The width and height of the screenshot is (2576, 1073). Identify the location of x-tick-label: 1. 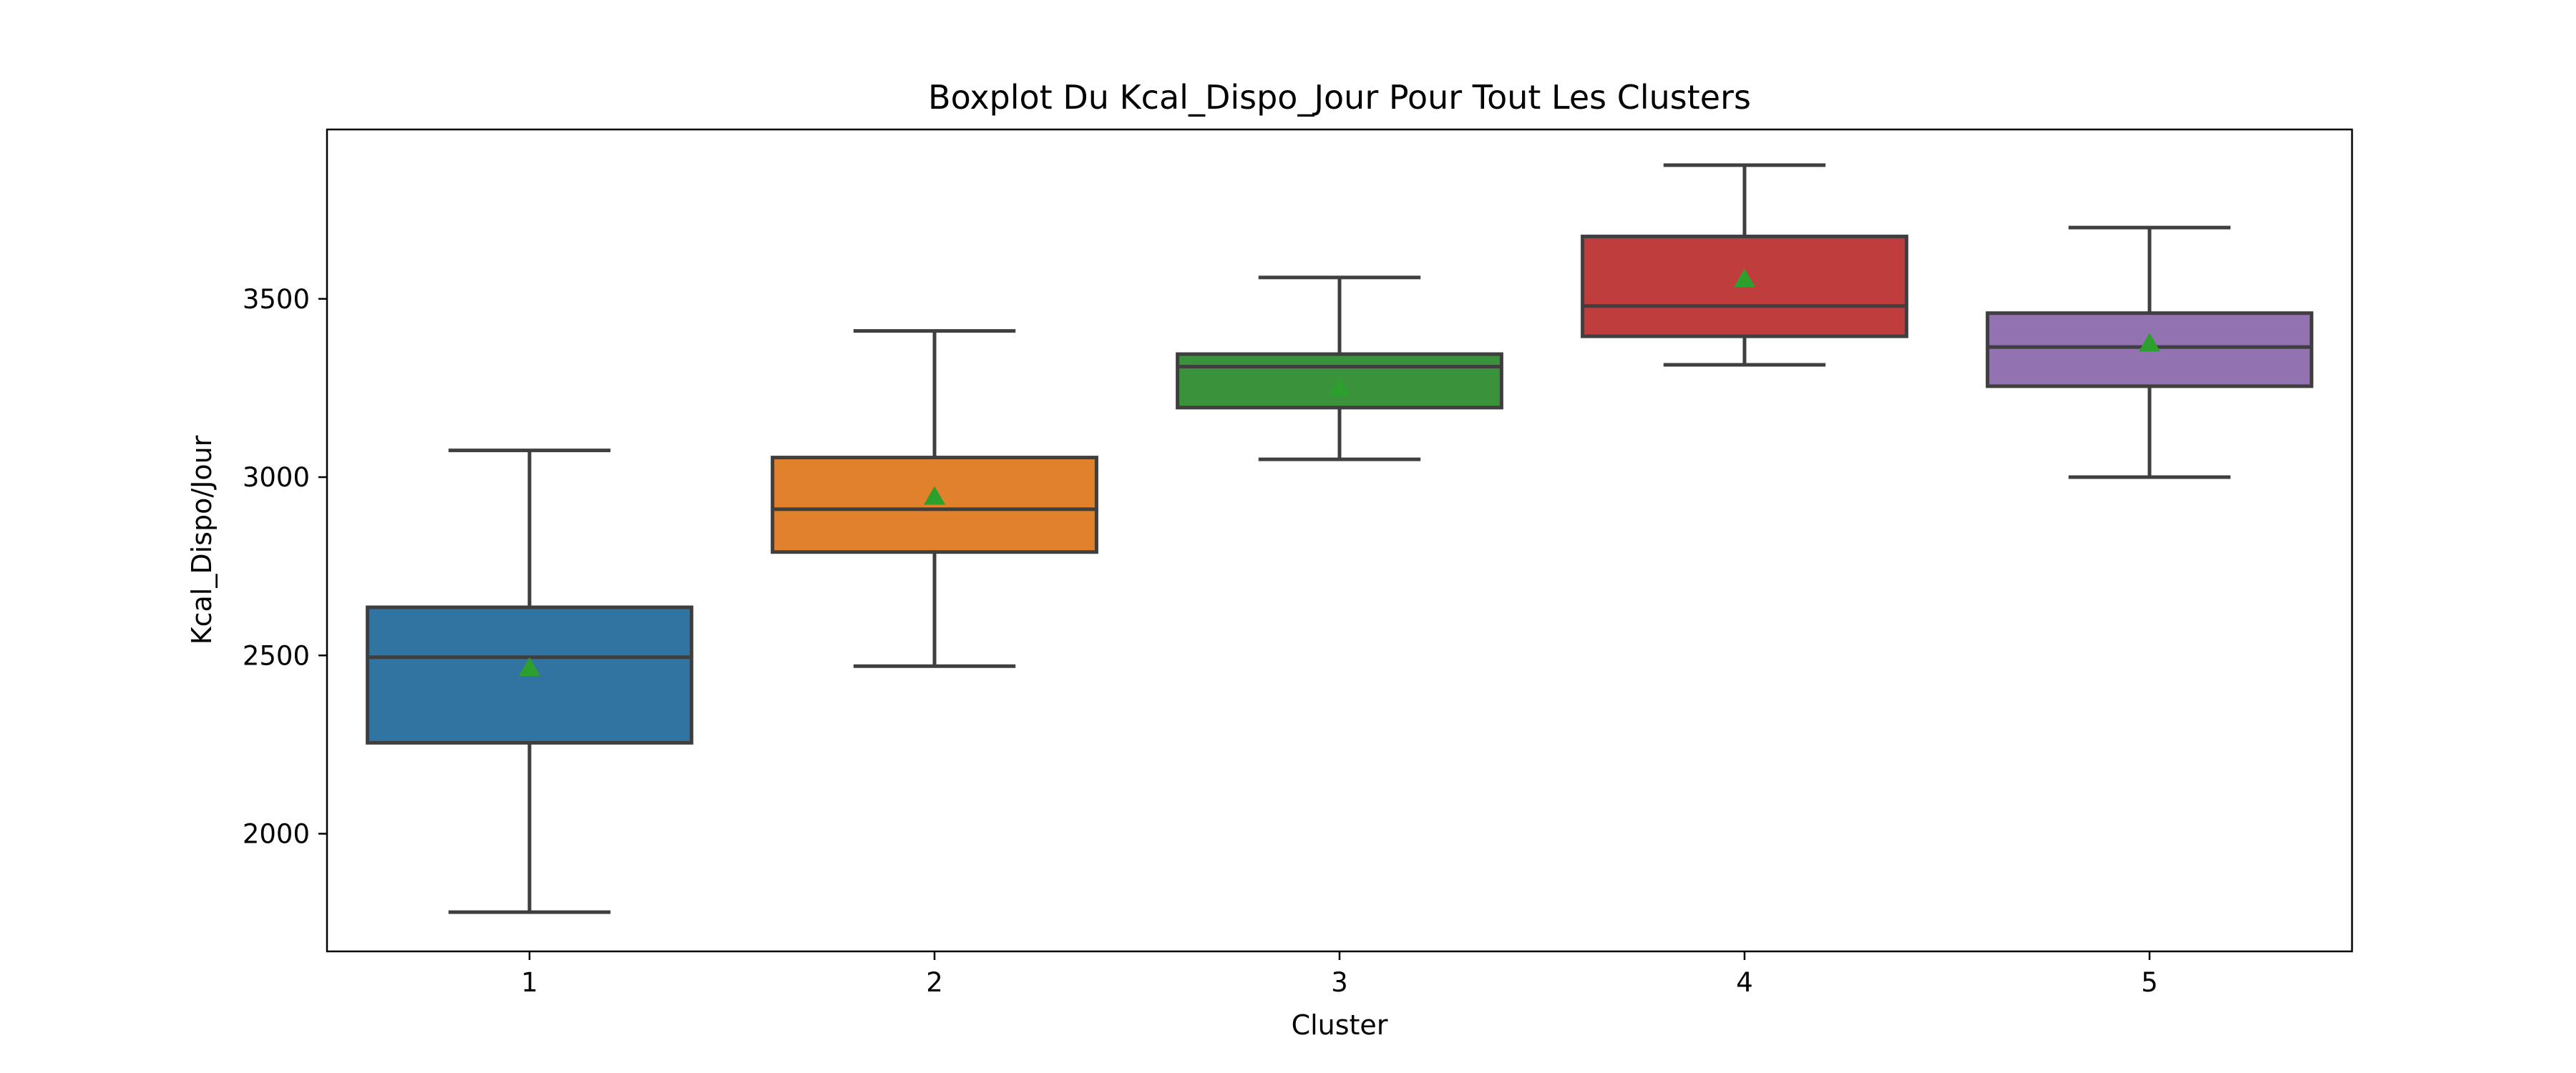
(529, 983).